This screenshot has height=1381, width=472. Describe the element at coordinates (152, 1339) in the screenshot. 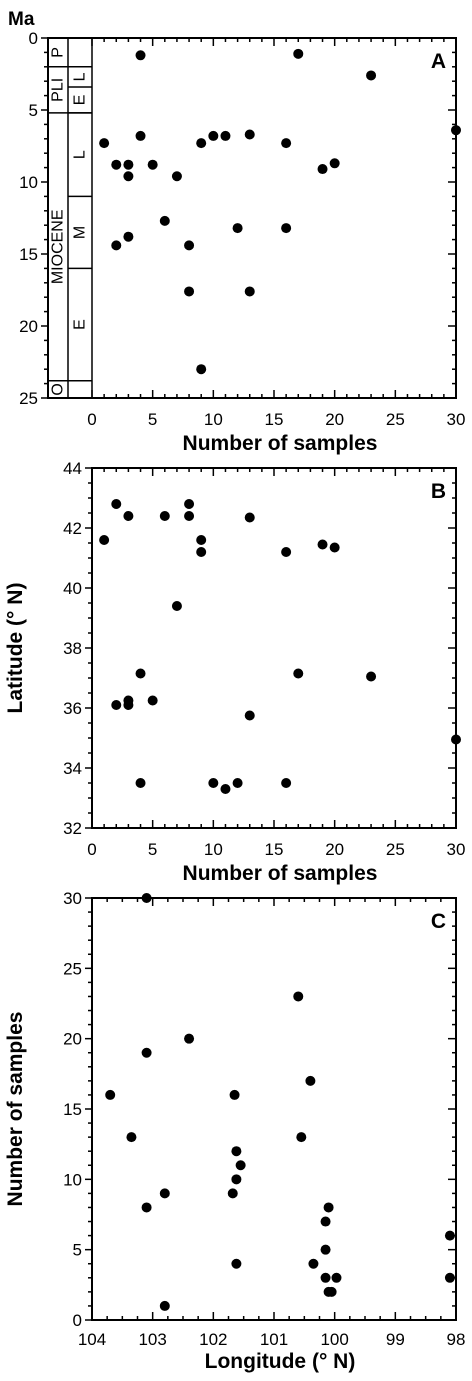

I see `x-tick-label: 103` at that location.